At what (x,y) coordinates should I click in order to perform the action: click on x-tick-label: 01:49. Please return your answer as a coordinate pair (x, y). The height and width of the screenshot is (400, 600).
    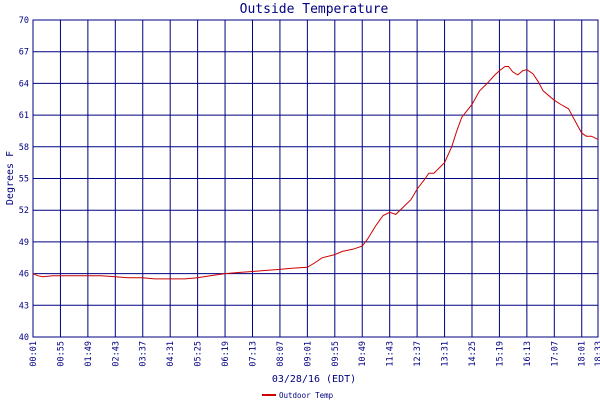
    Looking at the image, I should click on (89, 354).